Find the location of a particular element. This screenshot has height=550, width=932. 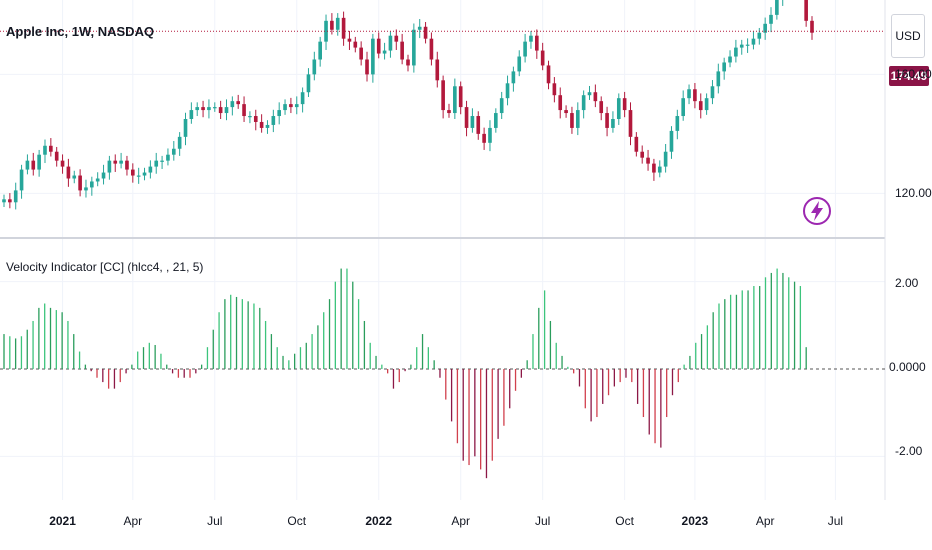

currency-button: USD is located at coordinates (908, 36).